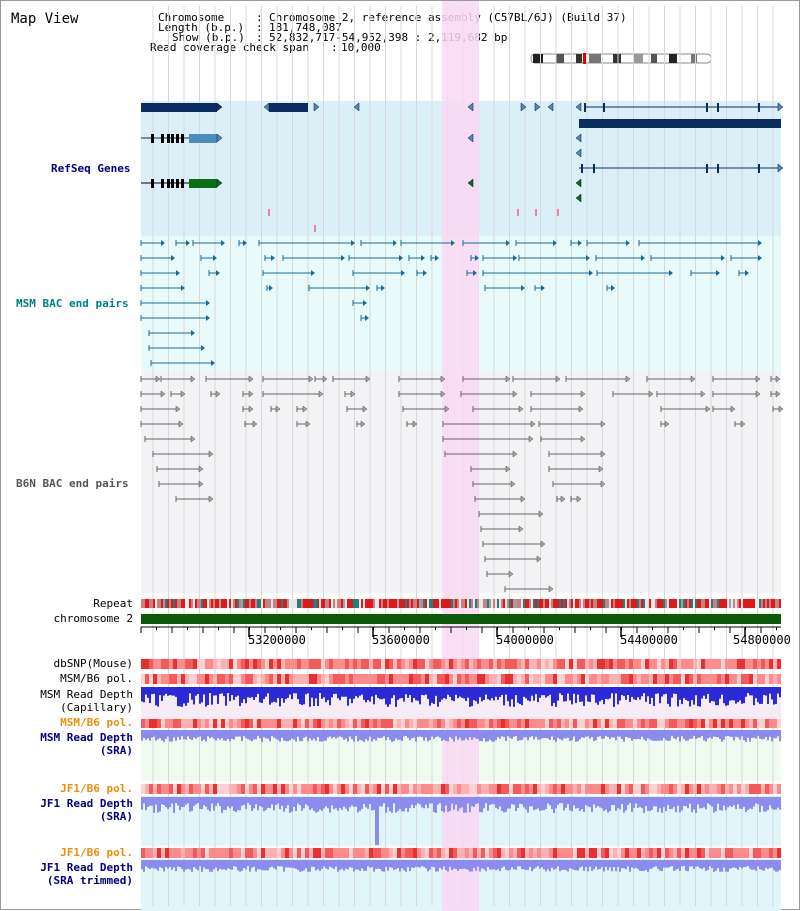  I want to click on track-label-jf1-depth-trimmed-sub: (SRA trimmed), so click(89, 880).